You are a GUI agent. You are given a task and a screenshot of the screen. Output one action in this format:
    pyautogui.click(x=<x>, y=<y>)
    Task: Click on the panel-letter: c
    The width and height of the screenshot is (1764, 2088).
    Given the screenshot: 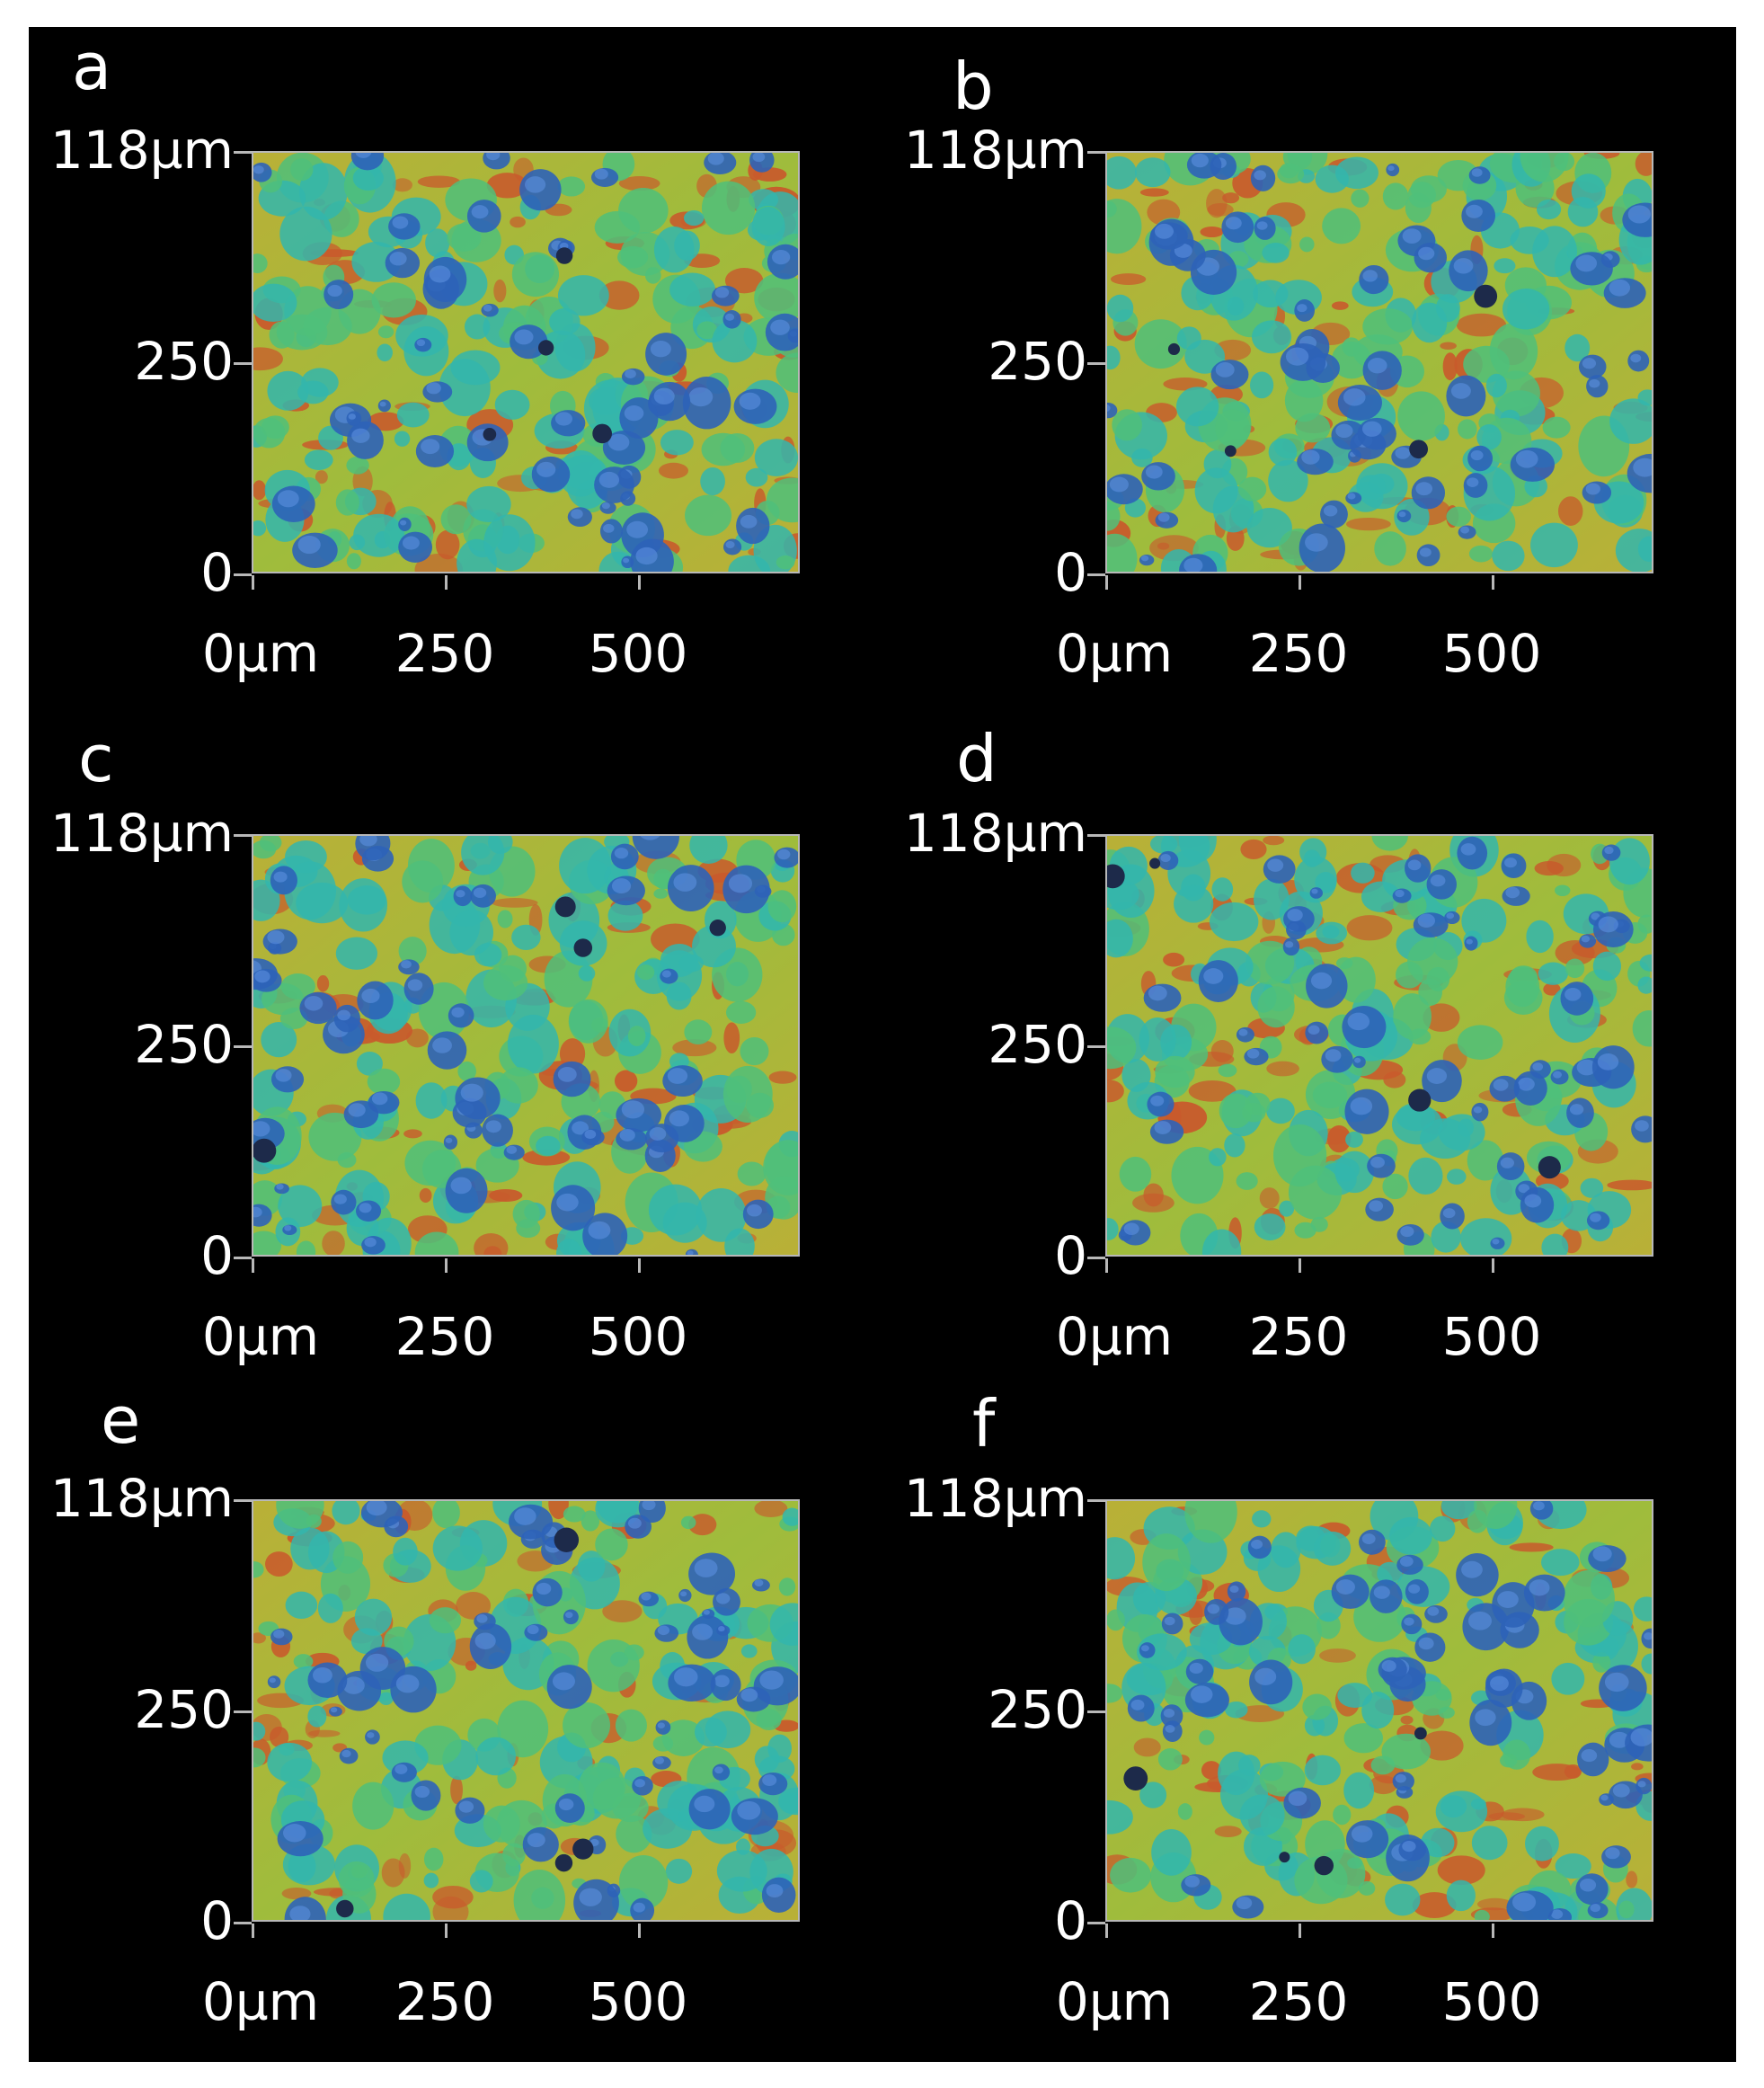 What is the action you would take?
    pyautogui.click(x=96, y=758)
    